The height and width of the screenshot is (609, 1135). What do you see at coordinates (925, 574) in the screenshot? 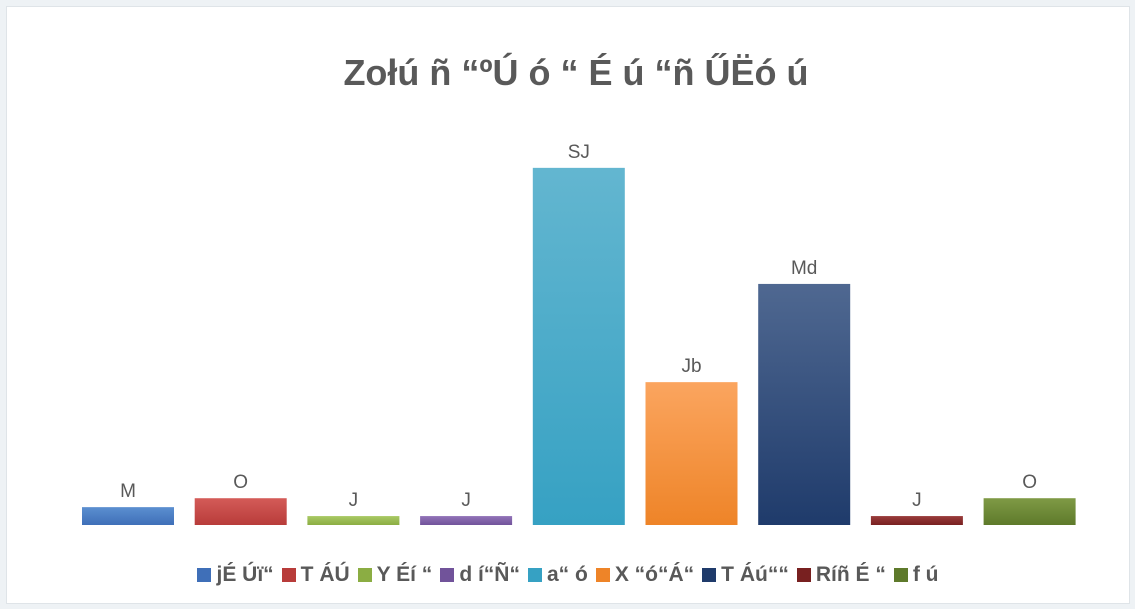
I see `legend-label-8: f ú` at bounding box center [925, 574].